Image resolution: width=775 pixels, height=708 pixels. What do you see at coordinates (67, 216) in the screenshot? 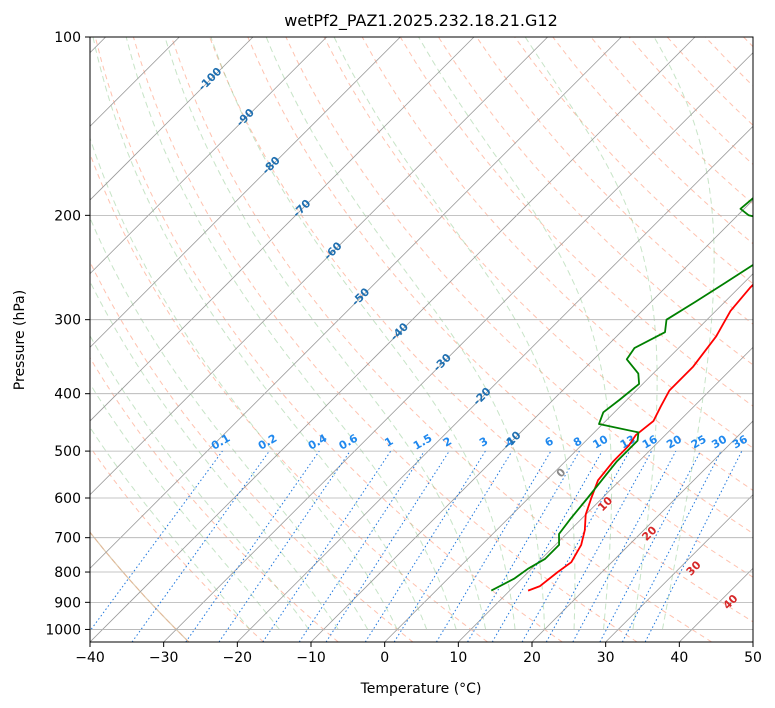
I see `y-tick-label: 200` at bounding box center [67, 216].